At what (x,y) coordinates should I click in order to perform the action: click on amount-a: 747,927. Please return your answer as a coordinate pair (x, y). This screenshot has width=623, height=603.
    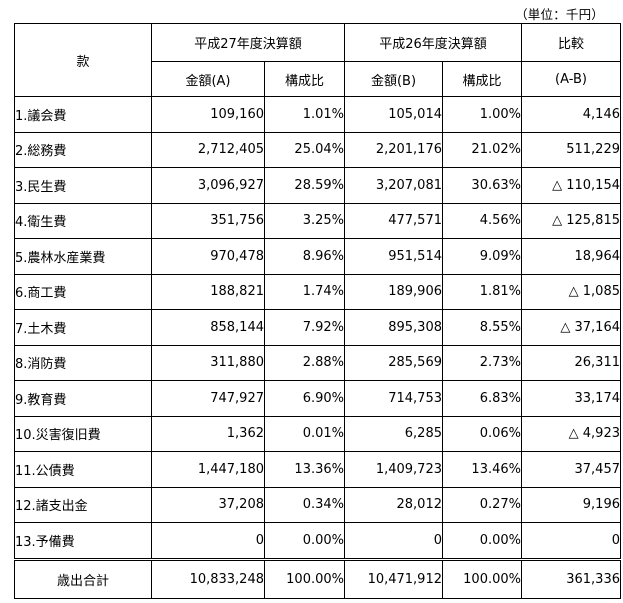
    Looking at the image, I should click on (208, 398).